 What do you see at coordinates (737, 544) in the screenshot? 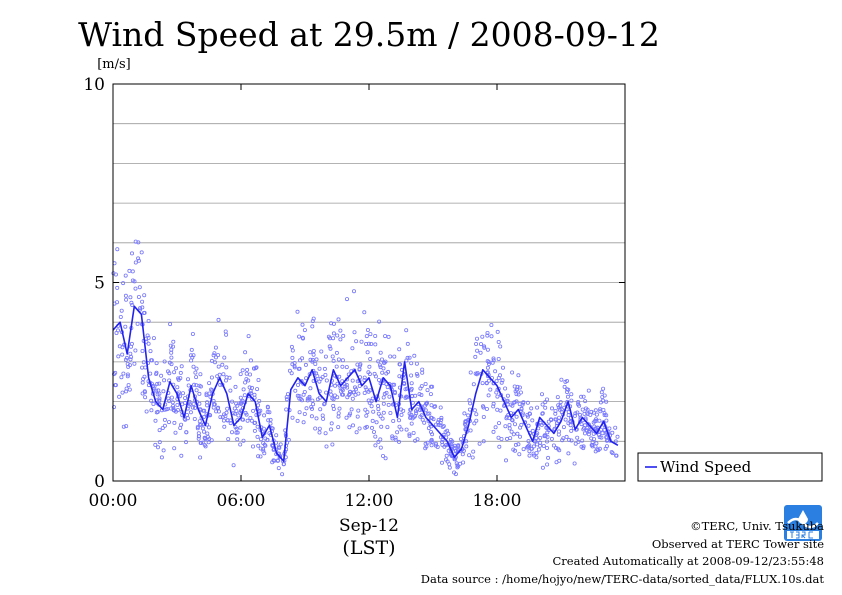
I see `credit-observed: Observed at TERC Tower site` at bounding box center [737, 544].